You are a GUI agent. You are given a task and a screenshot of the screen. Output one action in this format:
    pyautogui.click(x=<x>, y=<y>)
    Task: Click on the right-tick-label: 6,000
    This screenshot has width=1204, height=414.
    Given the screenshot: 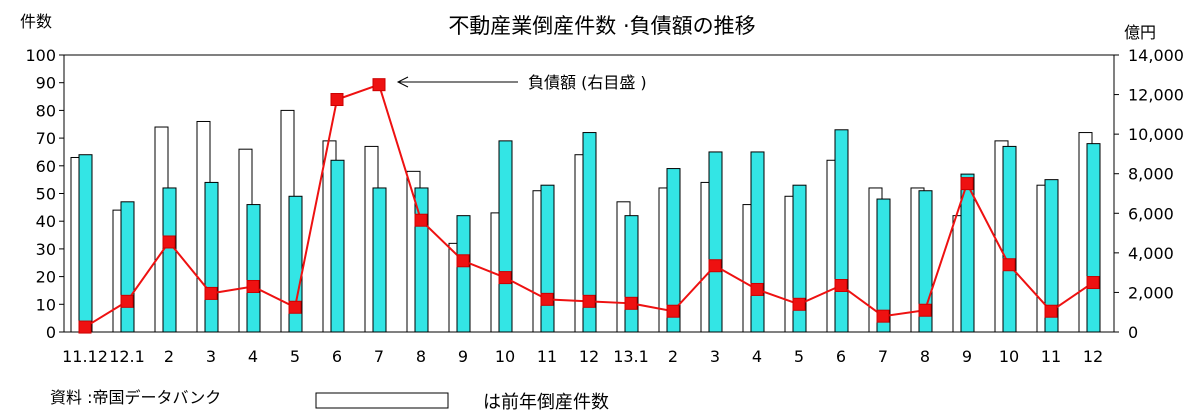 What is the action you would take?
    pyautogui.click(x=1151, y=213)
    